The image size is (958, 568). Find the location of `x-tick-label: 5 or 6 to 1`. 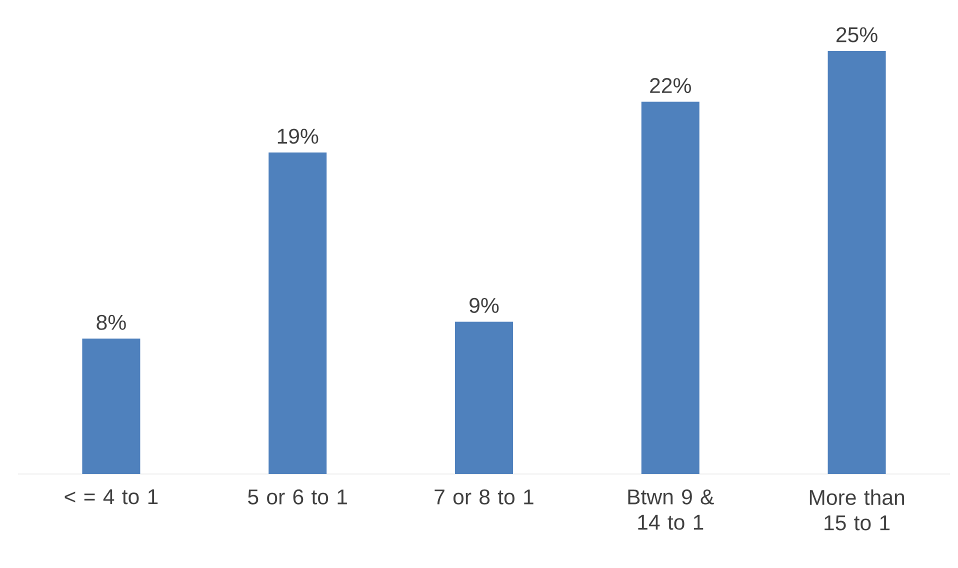

x-tick-label: 5 or 6 to 1 is located at coordinates (297, 496).